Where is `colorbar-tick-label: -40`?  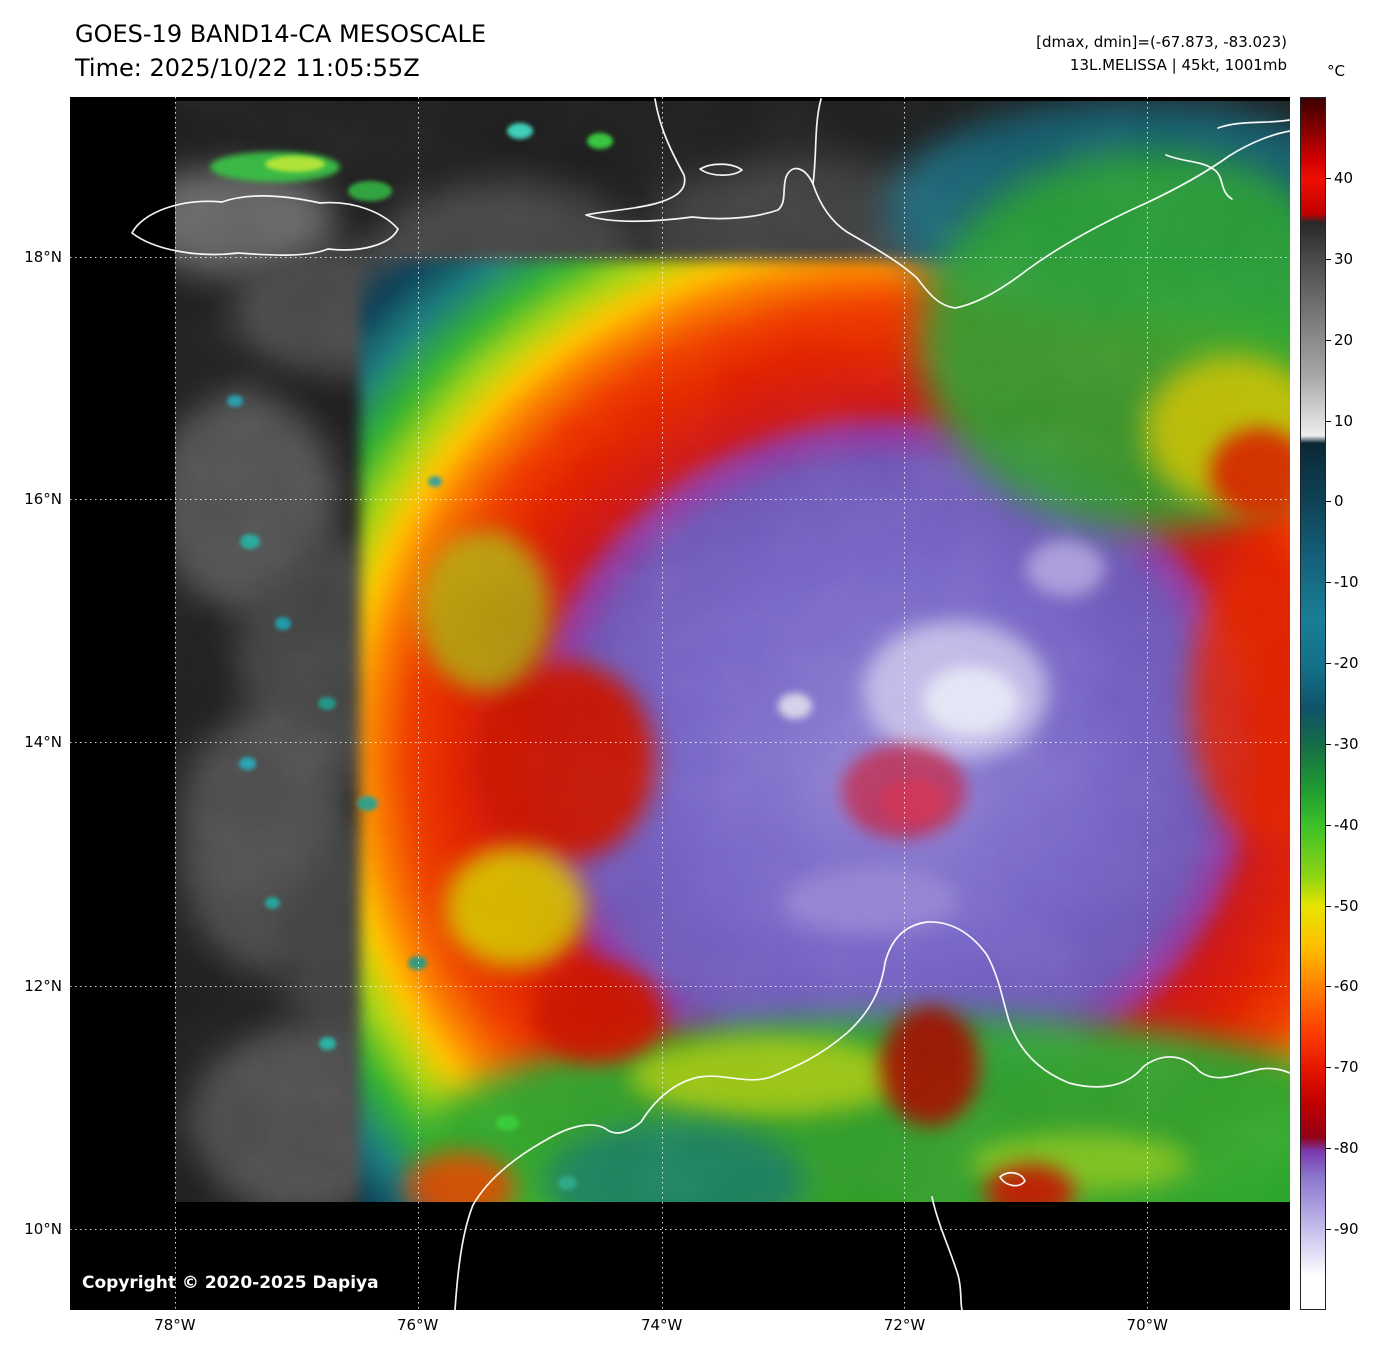 colorbar-tick-label: -40 is located at coordinates (1346, 824).